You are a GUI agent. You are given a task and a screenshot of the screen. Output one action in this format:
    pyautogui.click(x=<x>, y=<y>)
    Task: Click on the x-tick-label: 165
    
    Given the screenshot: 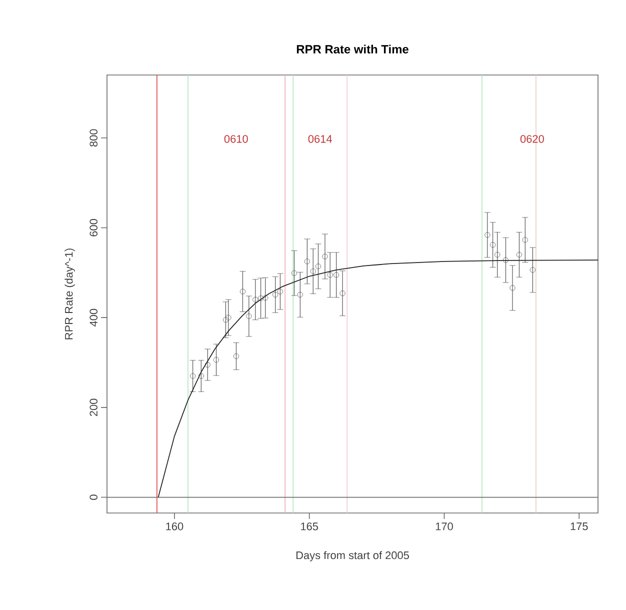 What is the action you would take?
    pyautogui.click(x=309, y=526)
    